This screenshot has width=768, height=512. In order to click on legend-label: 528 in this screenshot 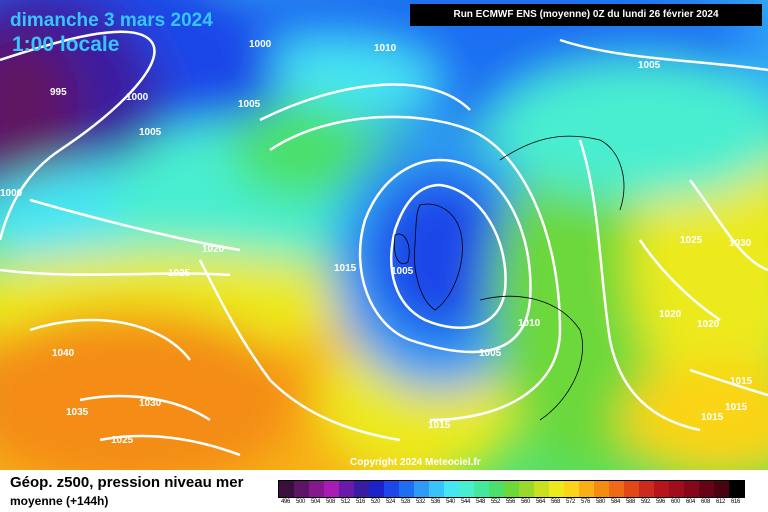, I will do `click(405, 502)`.